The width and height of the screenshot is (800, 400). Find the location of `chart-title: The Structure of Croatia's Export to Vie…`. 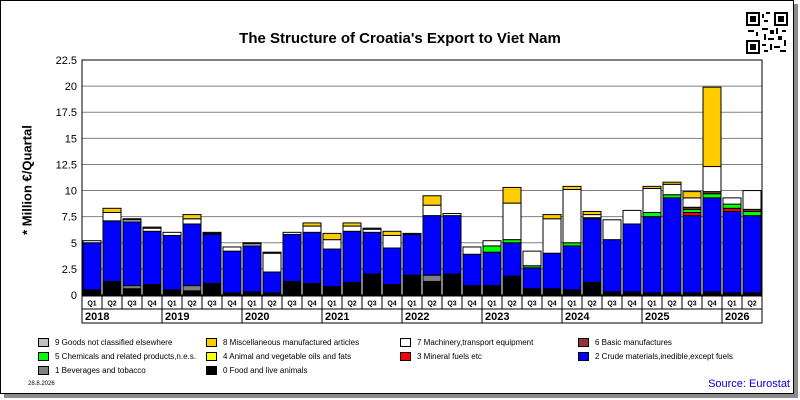

chart-title: The Structure of Croatia's Export to Vie… is located at coordinates (400, 38).